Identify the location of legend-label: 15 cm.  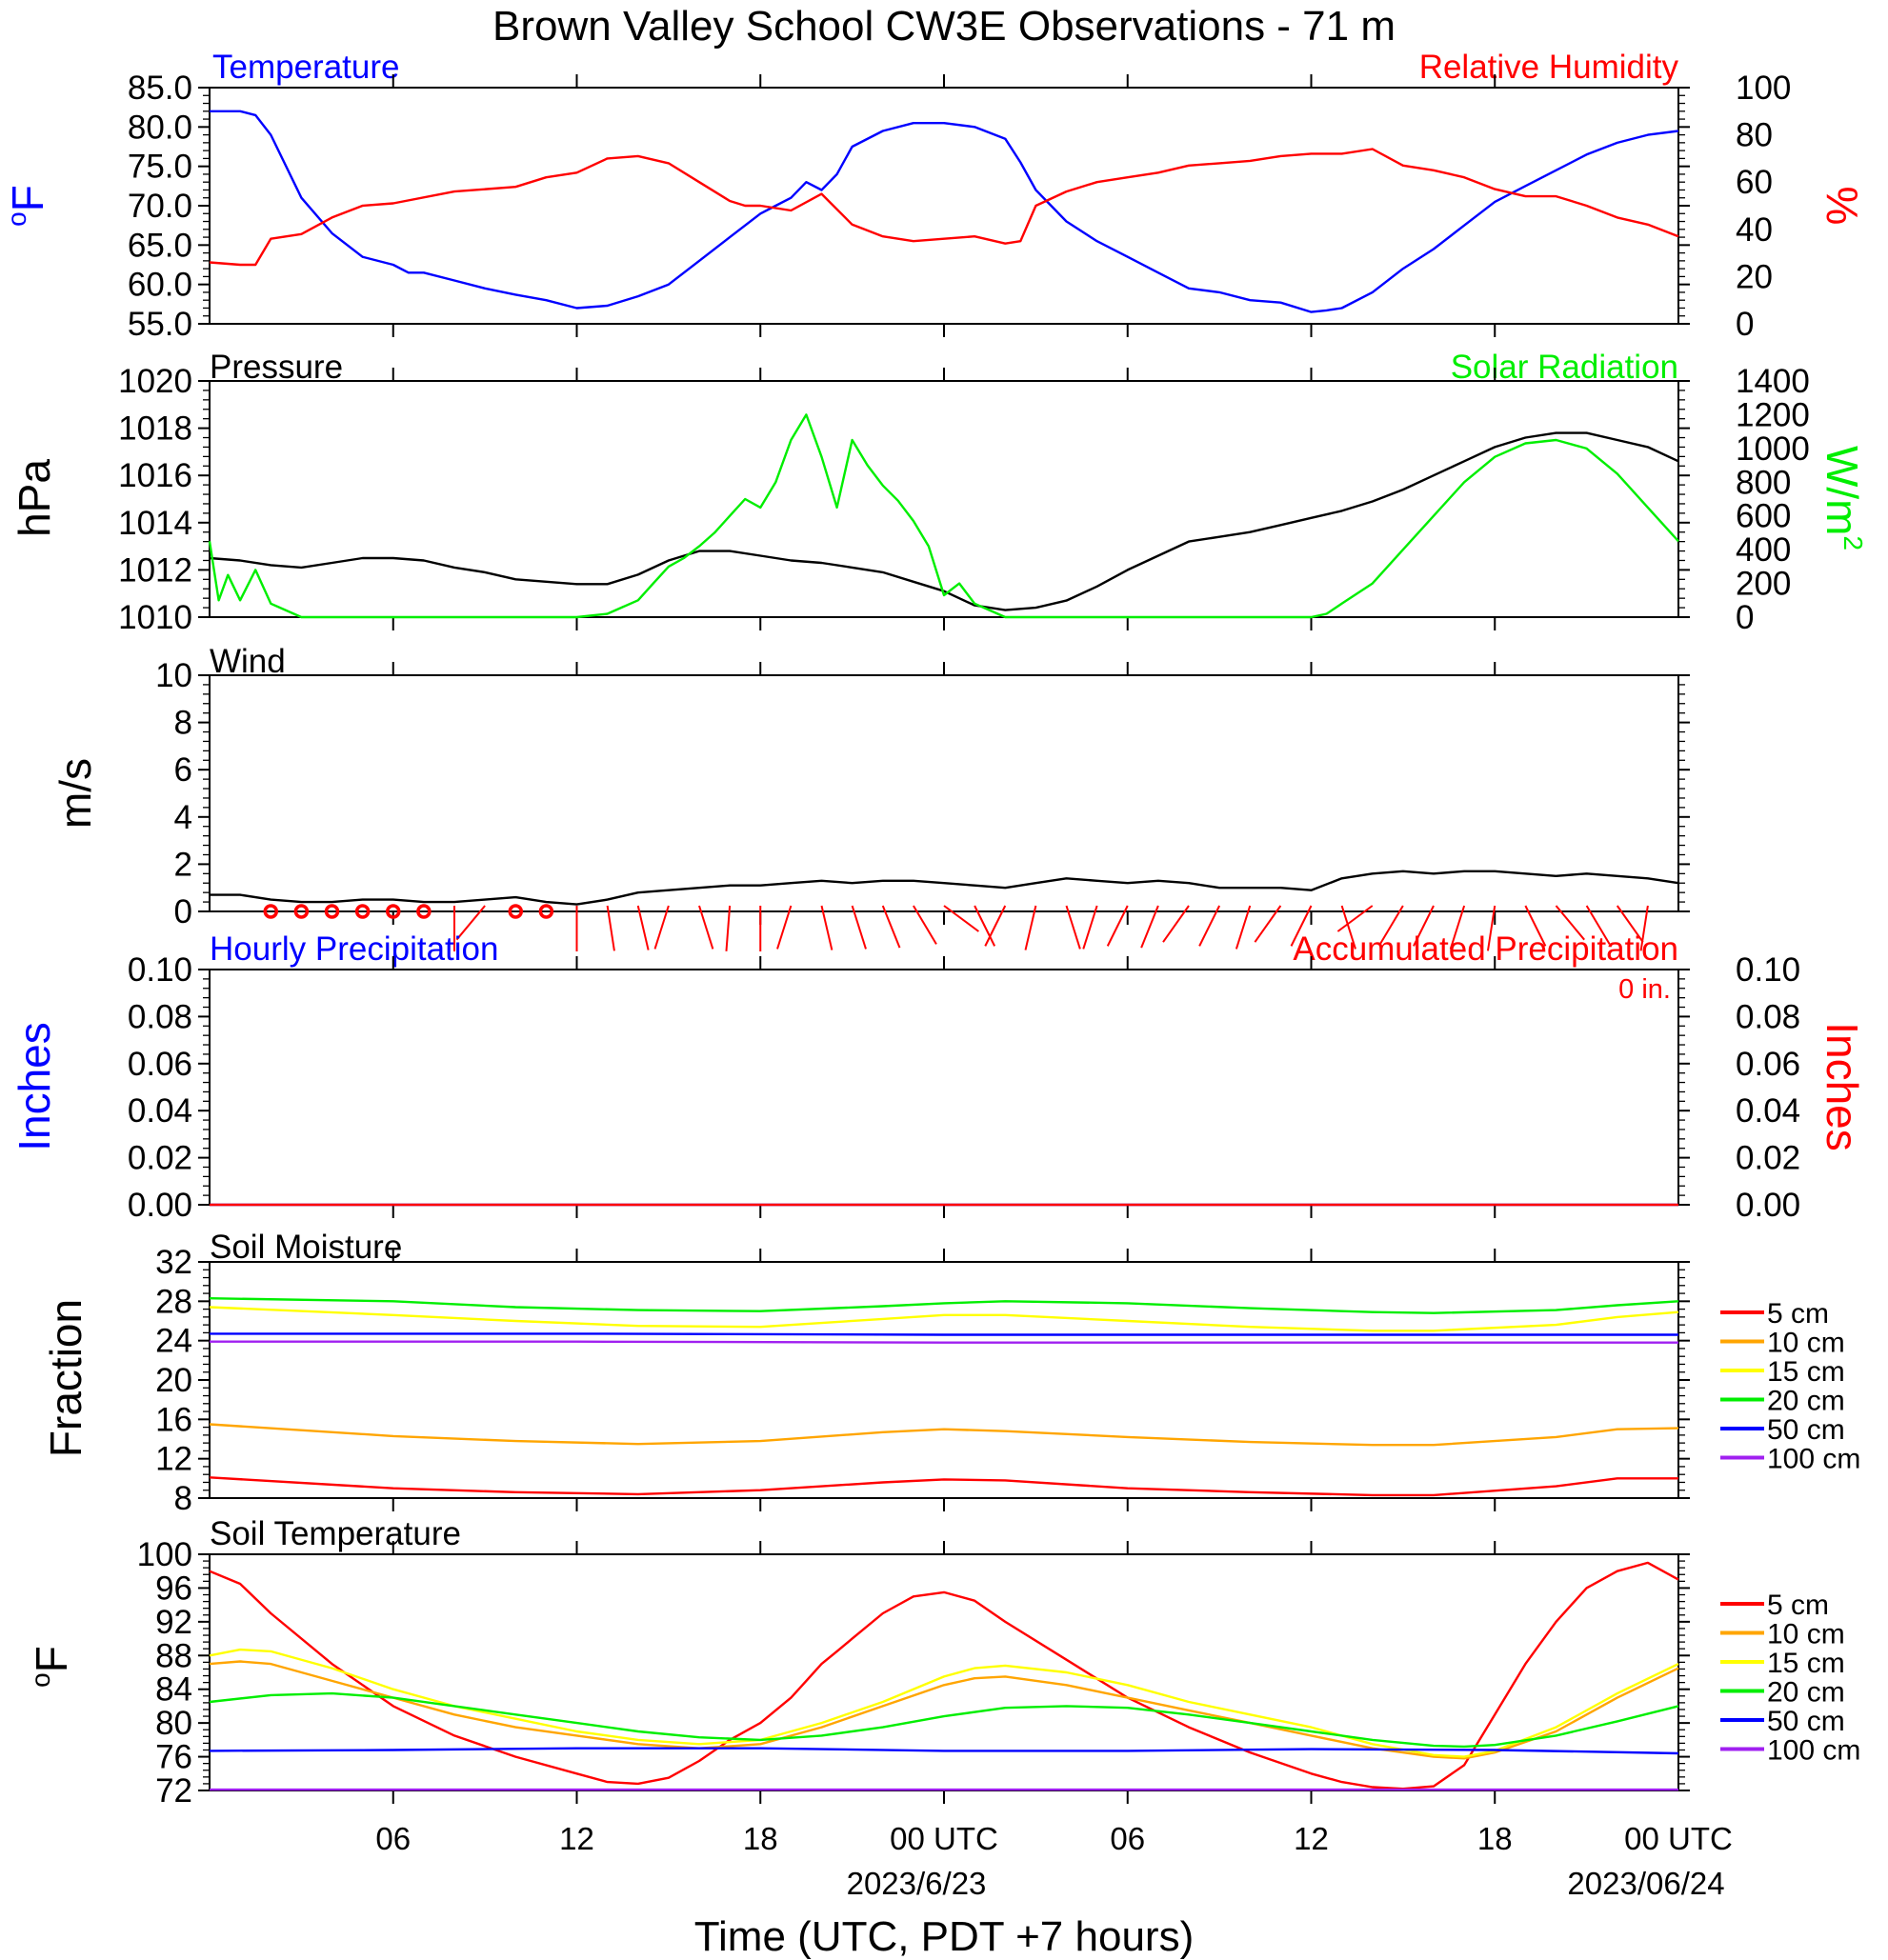
(1806, 1663).